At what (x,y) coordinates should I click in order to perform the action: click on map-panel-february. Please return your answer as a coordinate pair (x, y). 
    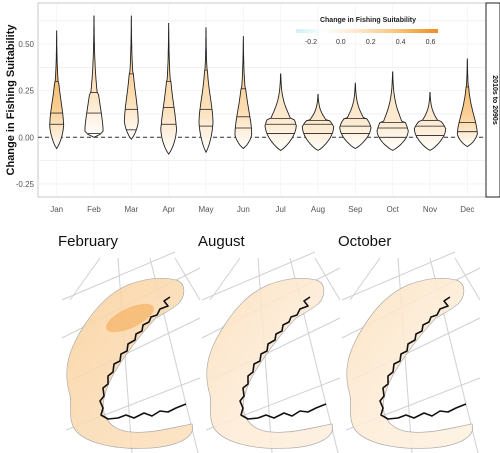
    Looking at the image, I should click on (131, 352).